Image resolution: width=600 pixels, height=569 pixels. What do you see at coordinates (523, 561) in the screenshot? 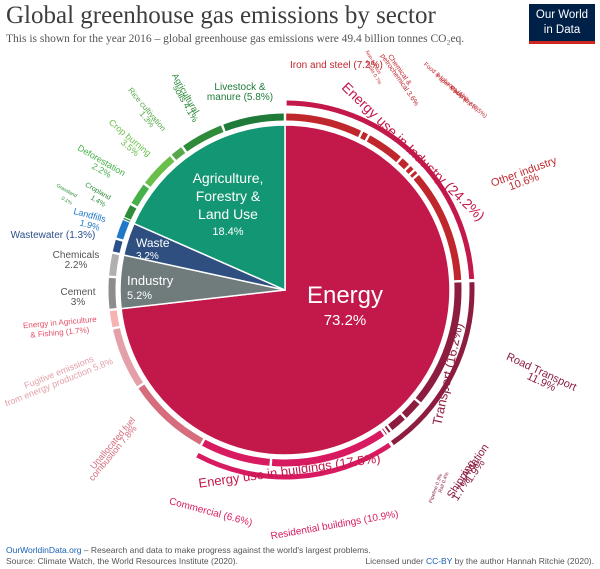
I see `license-suffix: by the author Hannah Ritchie (2020).` at bounding box center [523, 561].